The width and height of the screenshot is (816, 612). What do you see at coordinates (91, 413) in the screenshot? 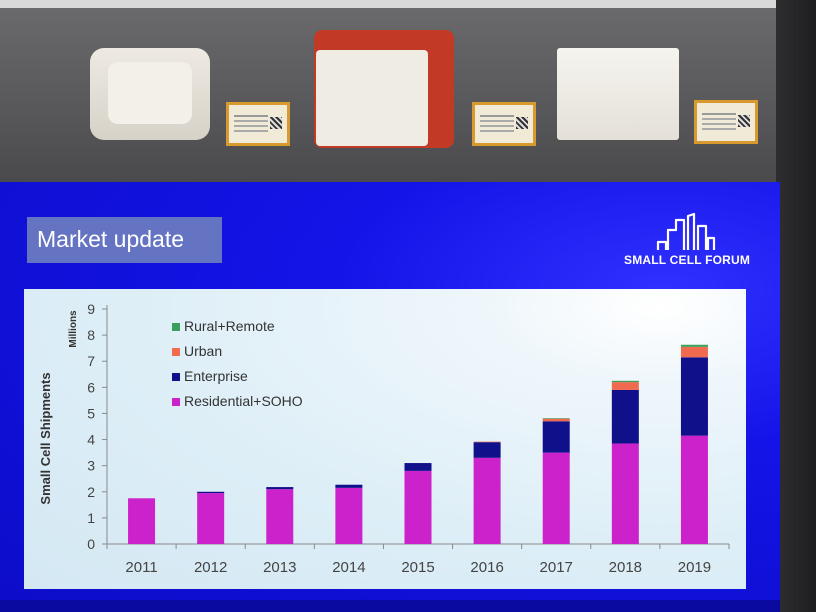
I see `y-tick-label: 5` at bounding box center [91, 413].